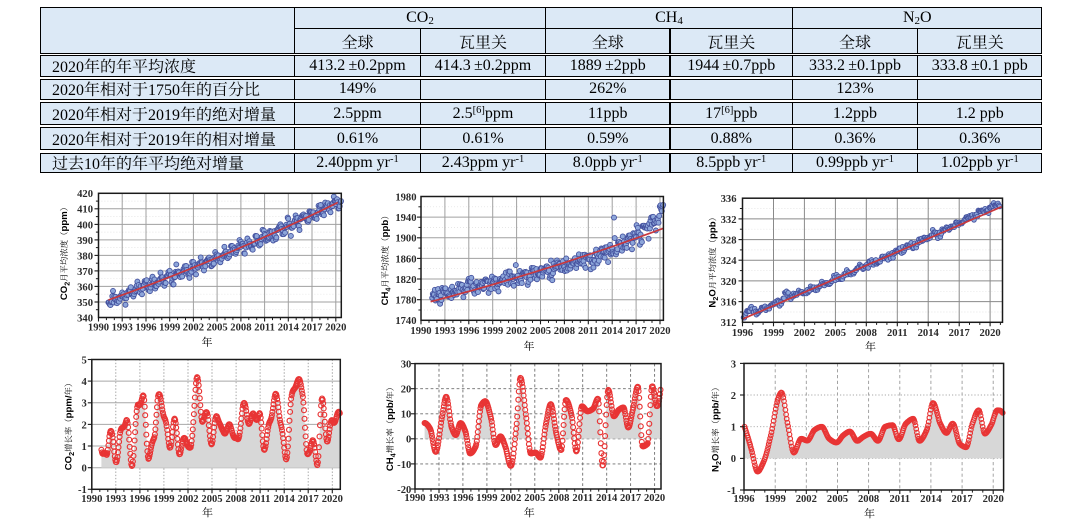 This screenshot has width=1080, height=527. I want to click on svg-text: 20, so click(406, 390).